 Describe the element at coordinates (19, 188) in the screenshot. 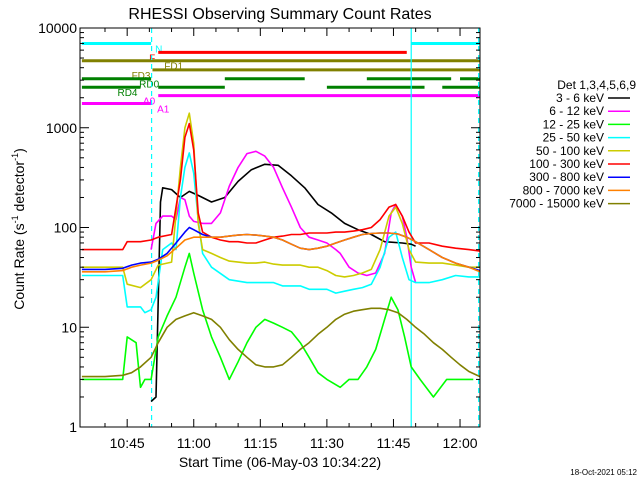

I see `y-label-text-2: detector` at that location.